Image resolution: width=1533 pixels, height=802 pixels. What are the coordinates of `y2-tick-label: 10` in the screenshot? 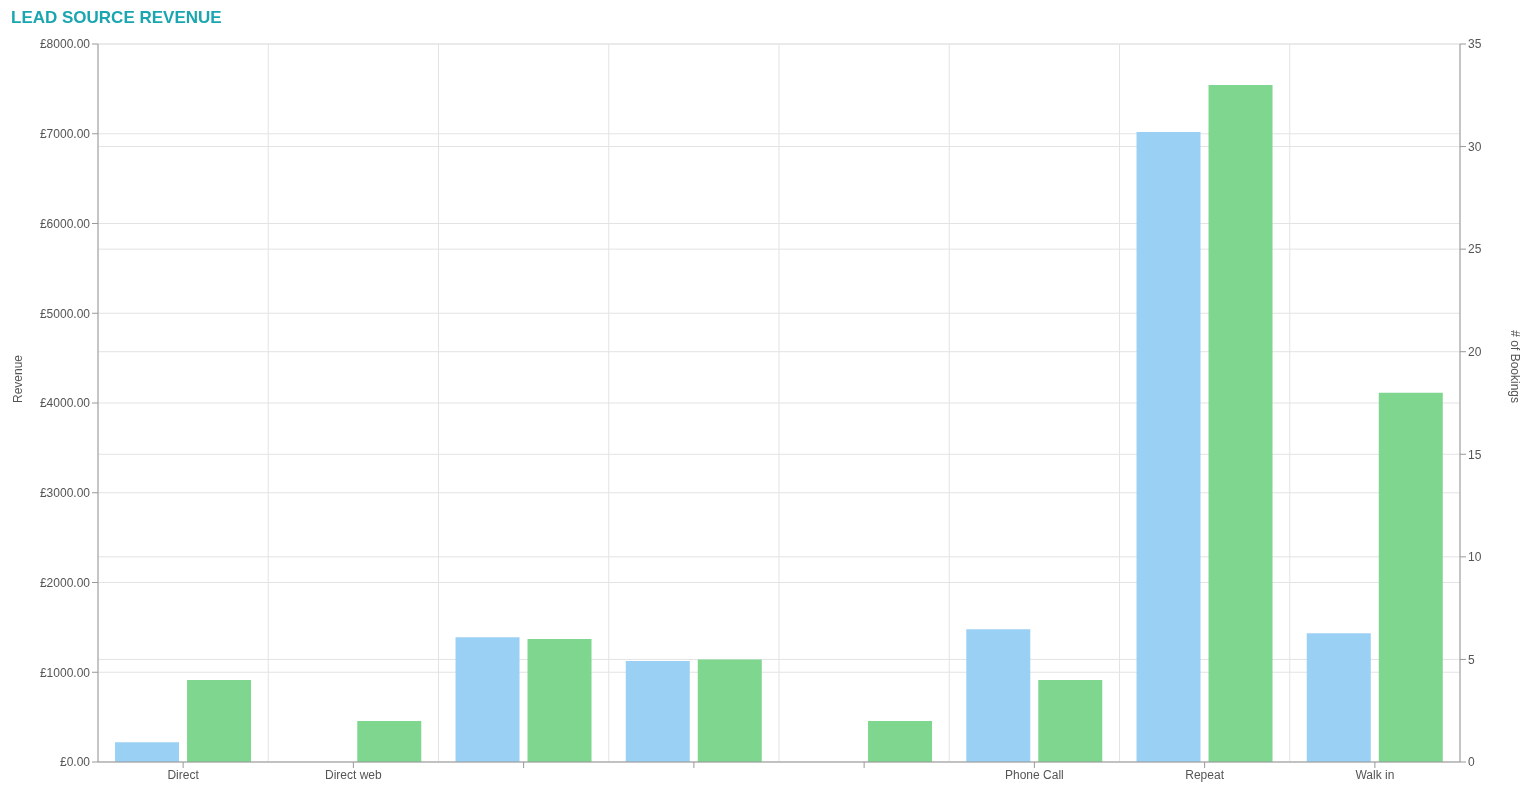 It's located at (1475, 557).